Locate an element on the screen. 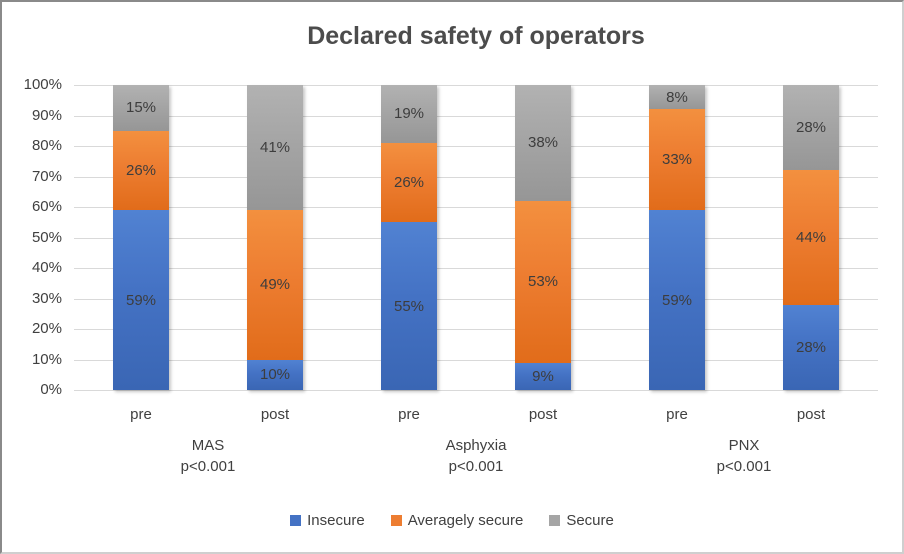 The height and width of the screenshot is (554, 904). data-label: 44% is located at coordinates (811, 238).